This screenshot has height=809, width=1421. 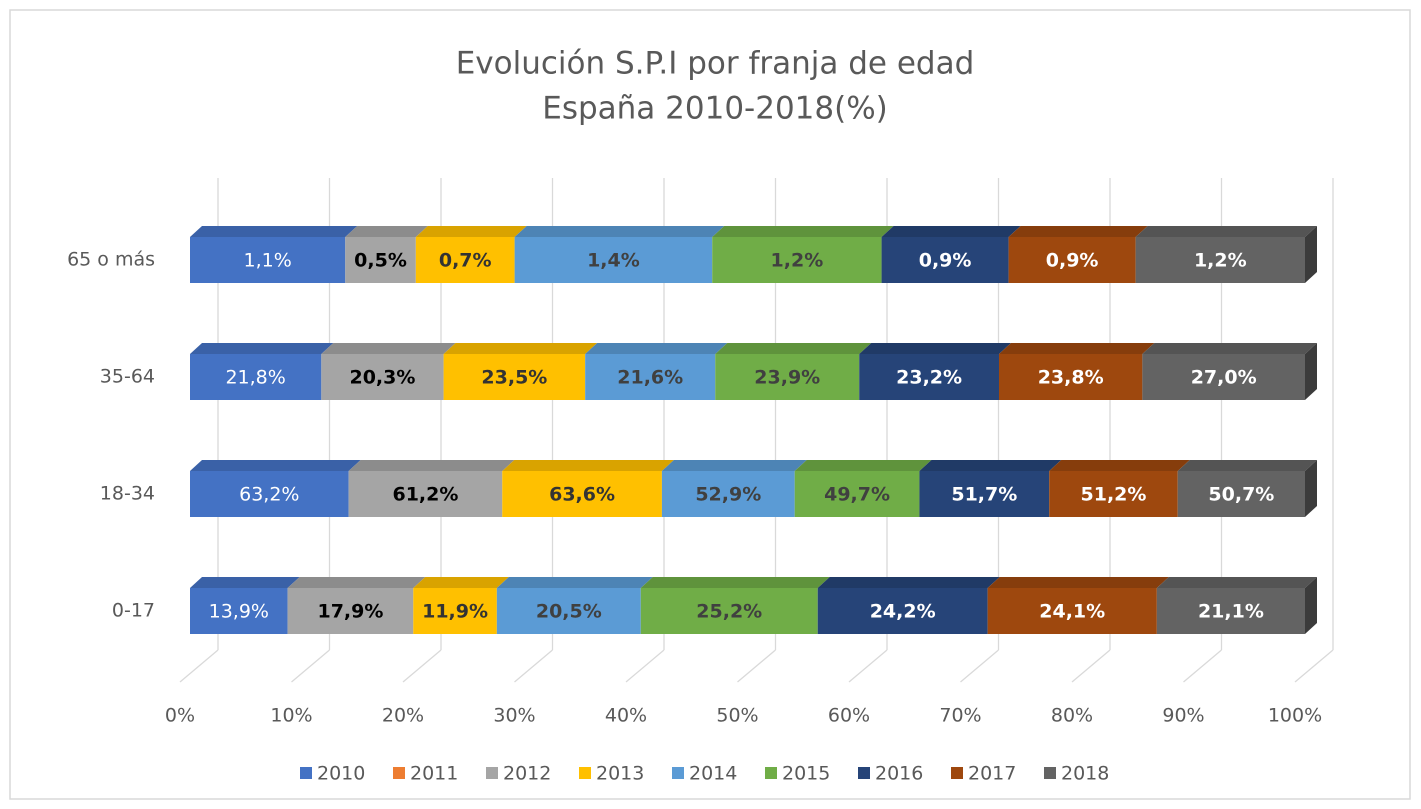 What do you see at coordinates (992, 774) in the screenshot?
I see `legend-label: 2017` at bounding box center [992, 774].